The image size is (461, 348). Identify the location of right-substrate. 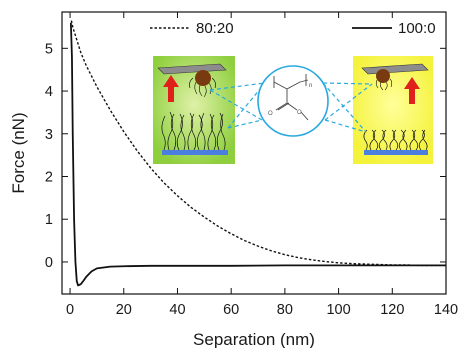
(396, 152).